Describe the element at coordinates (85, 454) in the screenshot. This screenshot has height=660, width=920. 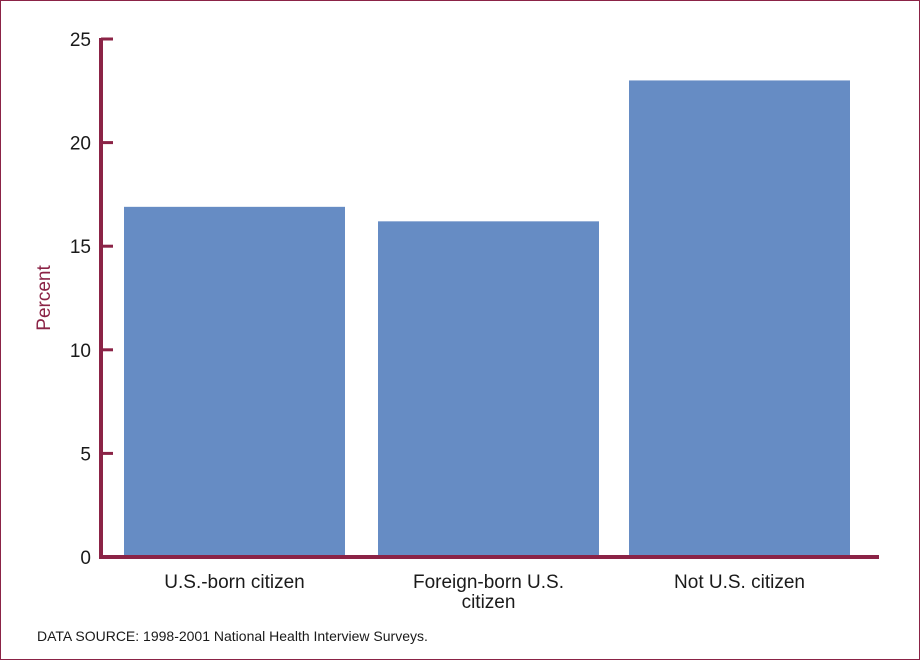
I see `y-tick-label-5: 5` at that location.